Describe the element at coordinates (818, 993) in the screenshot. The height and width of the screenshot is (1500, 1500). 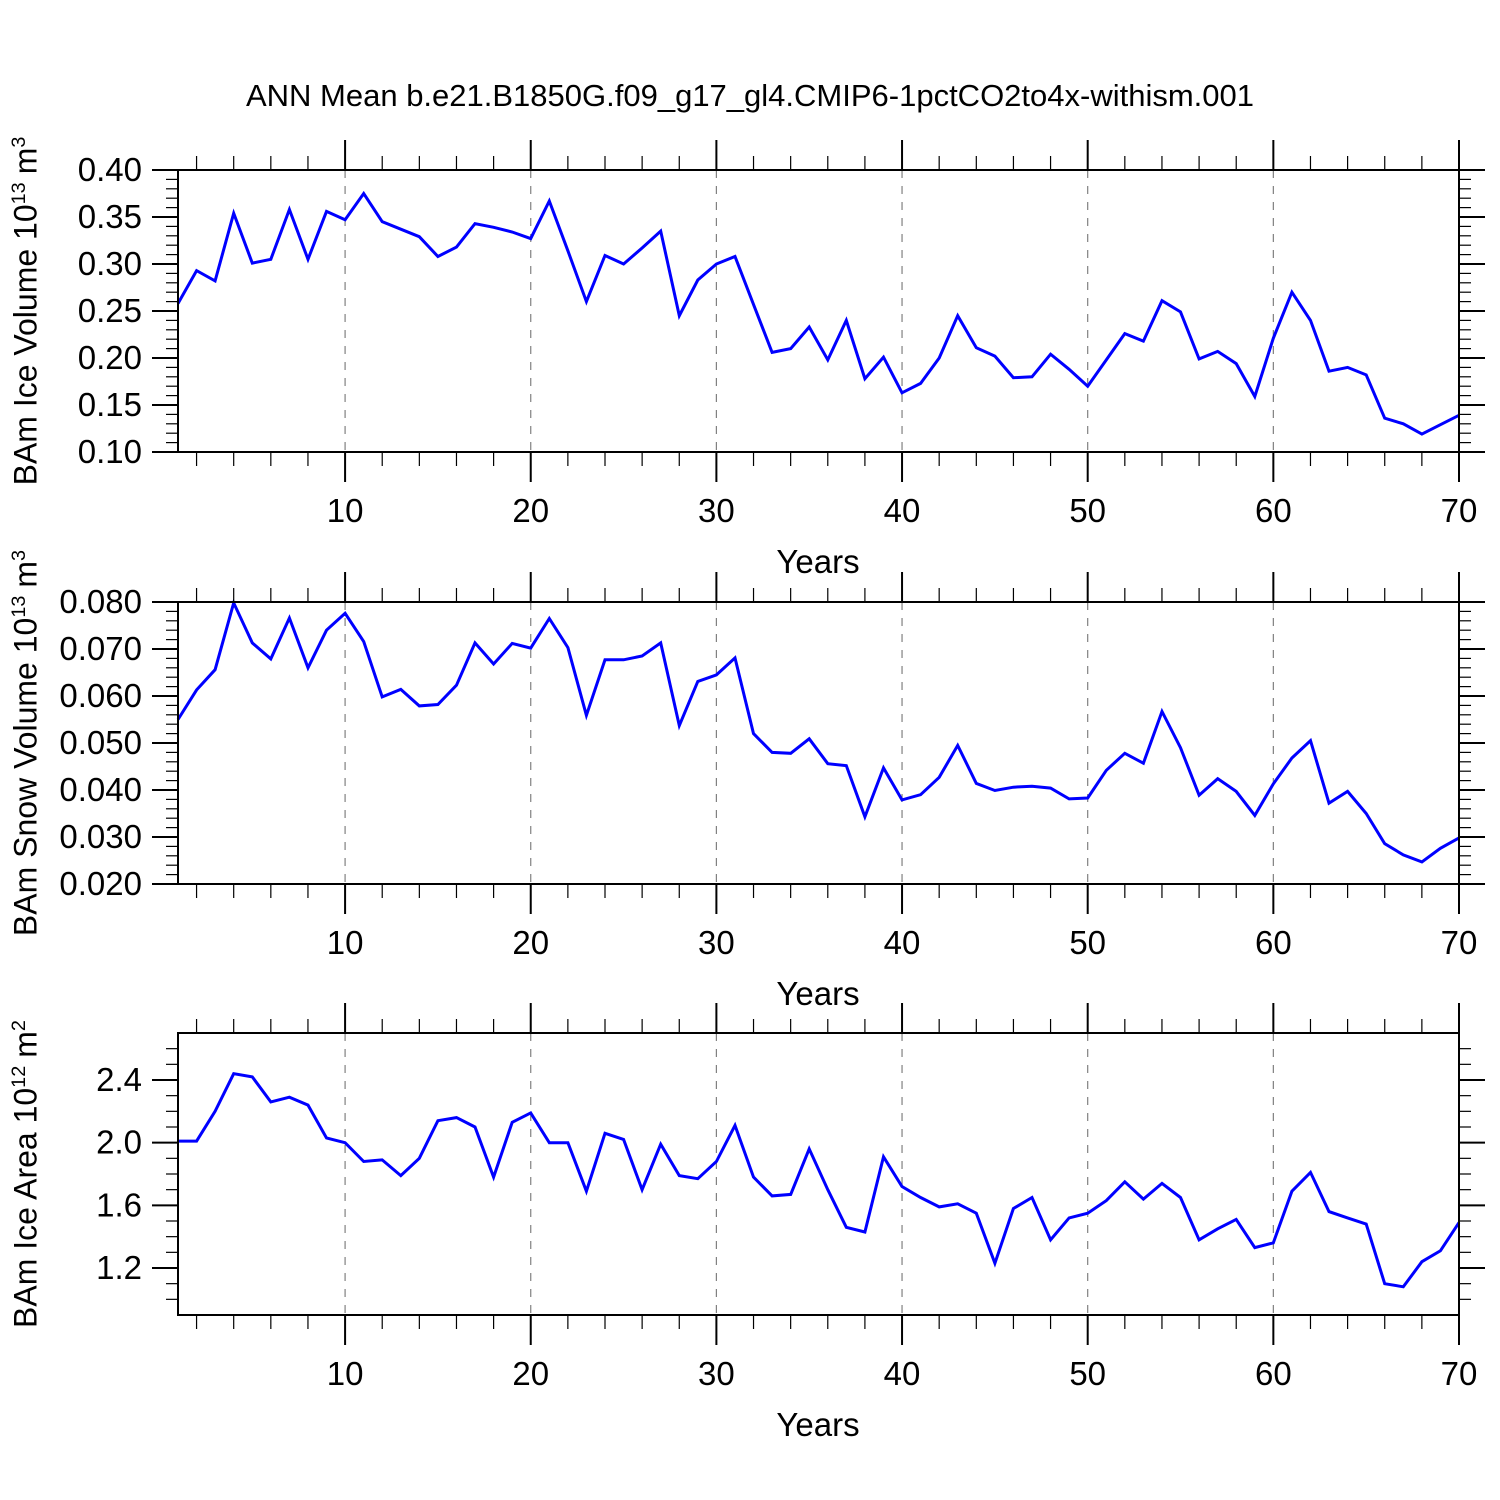
I see `x-axis-label-years-panel-2: Years` at that location.